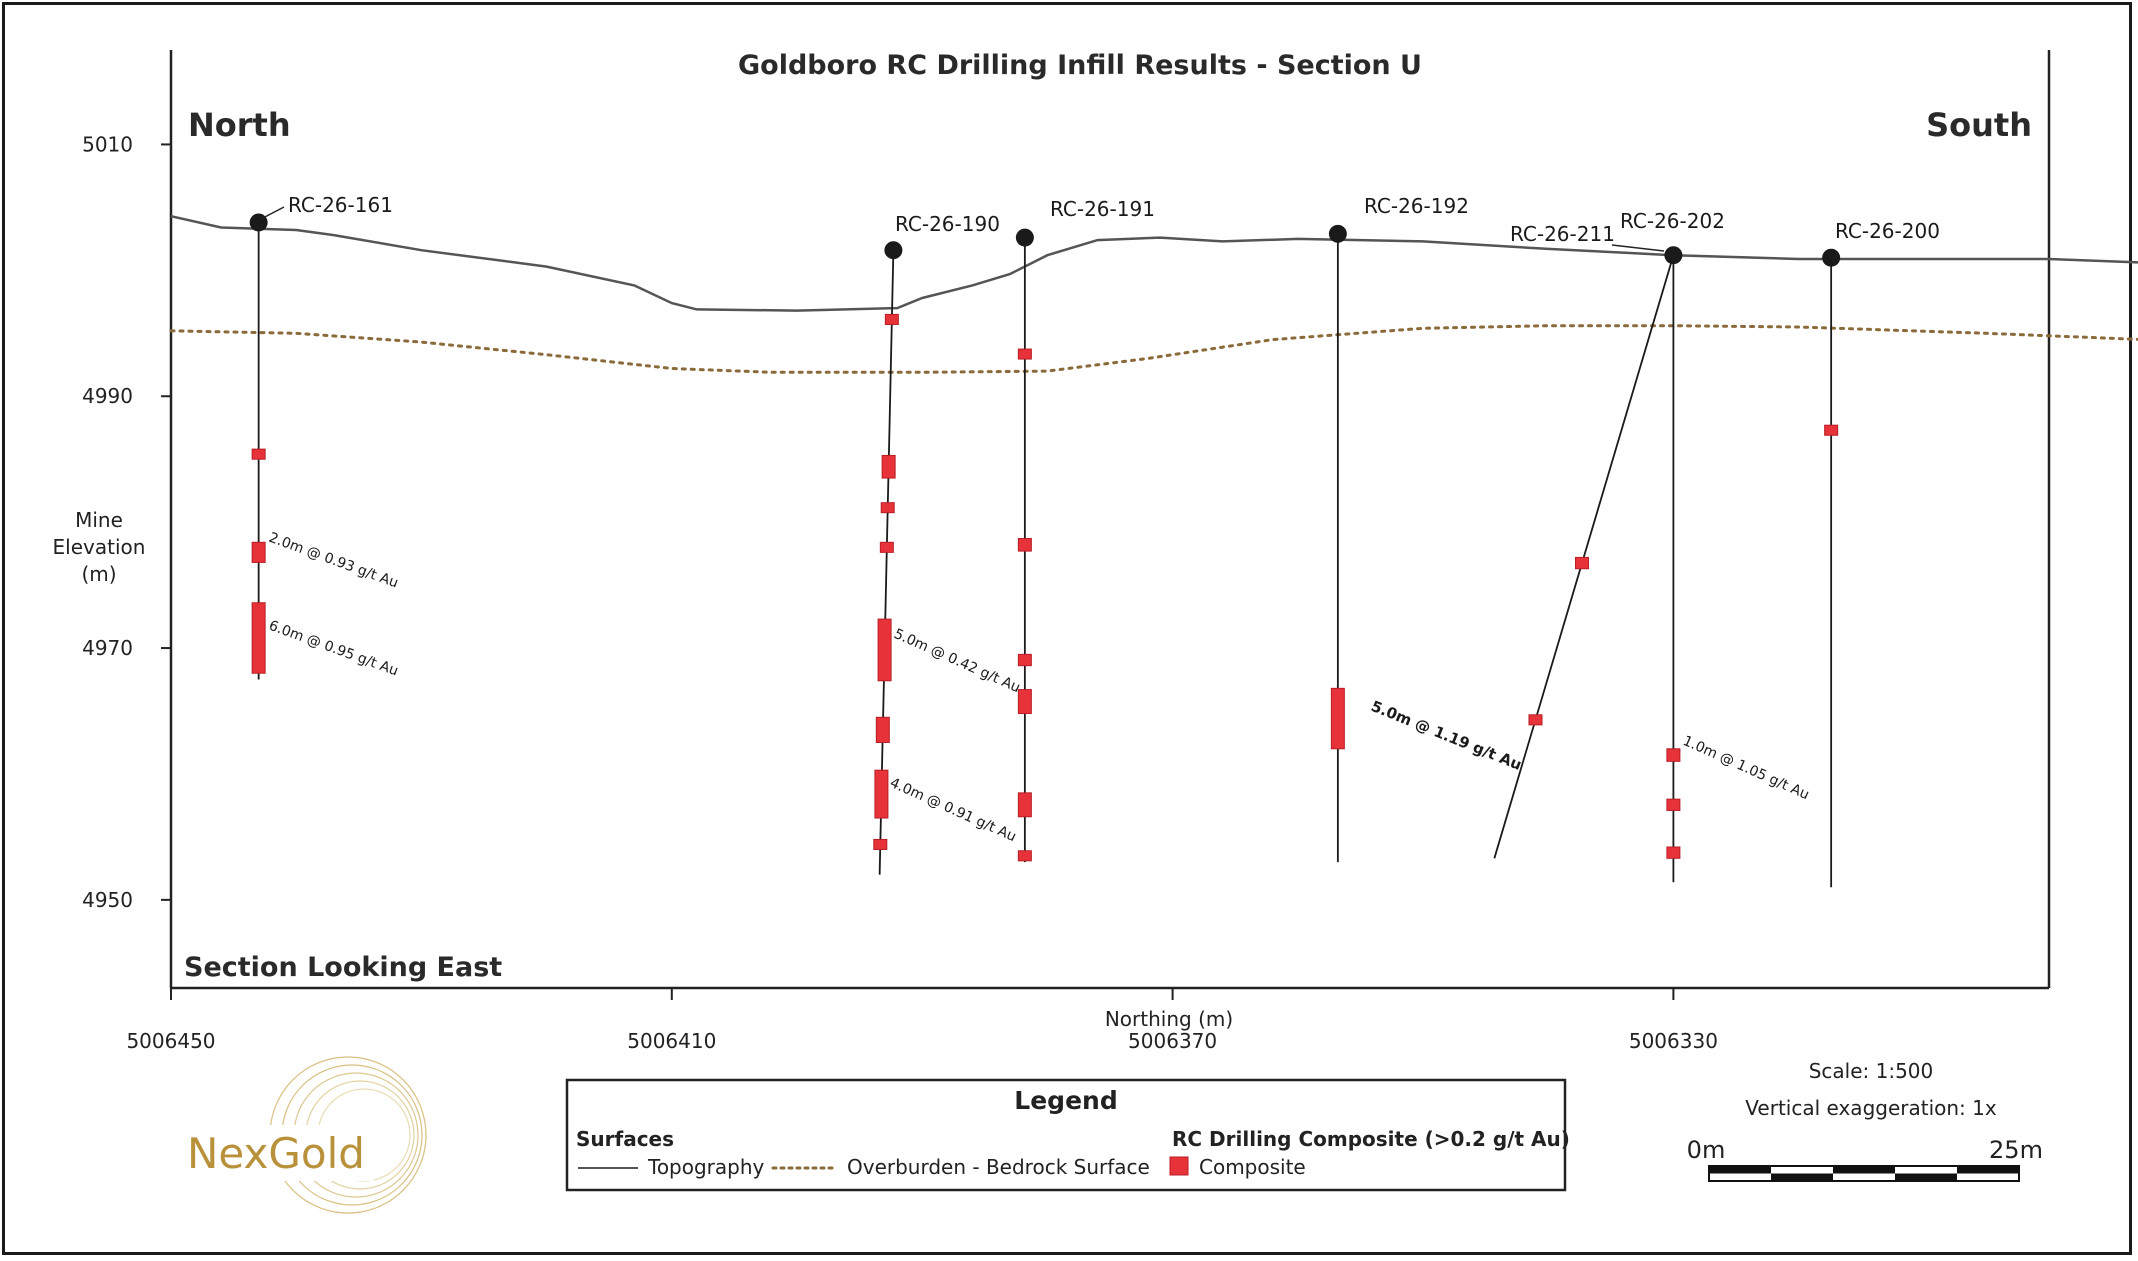 This screenshot has height=1261, width=2138. I want to click on section-looking-east-label: Section Looking East, so click(343, 967).